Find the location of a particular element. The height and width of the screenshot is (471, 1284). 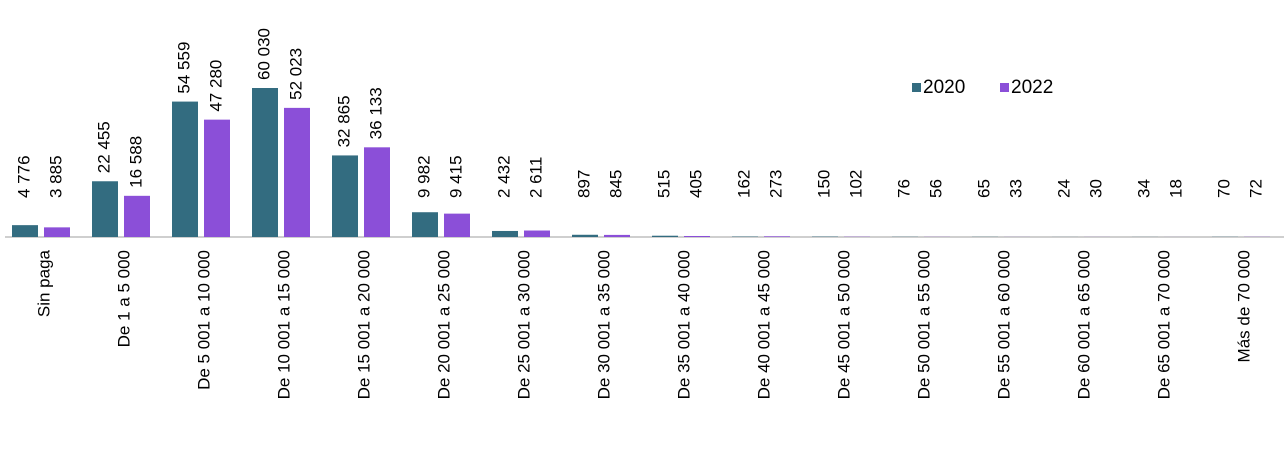

x-tick-label: De 40 001 a 45 000 is located at coordinates (763, 324).